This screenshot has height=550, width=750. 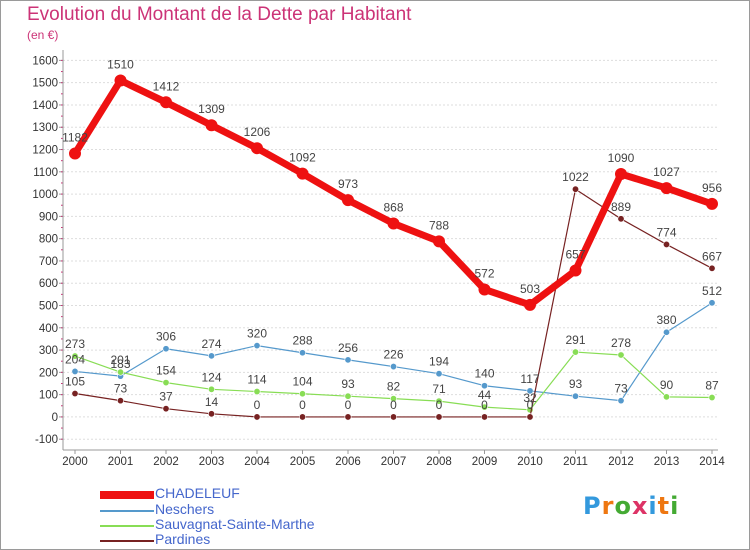 What do you see at coordinates (45, 61) in the screenshot?
I see `y-tick-label: 1600` at bounding box center [45, 61].